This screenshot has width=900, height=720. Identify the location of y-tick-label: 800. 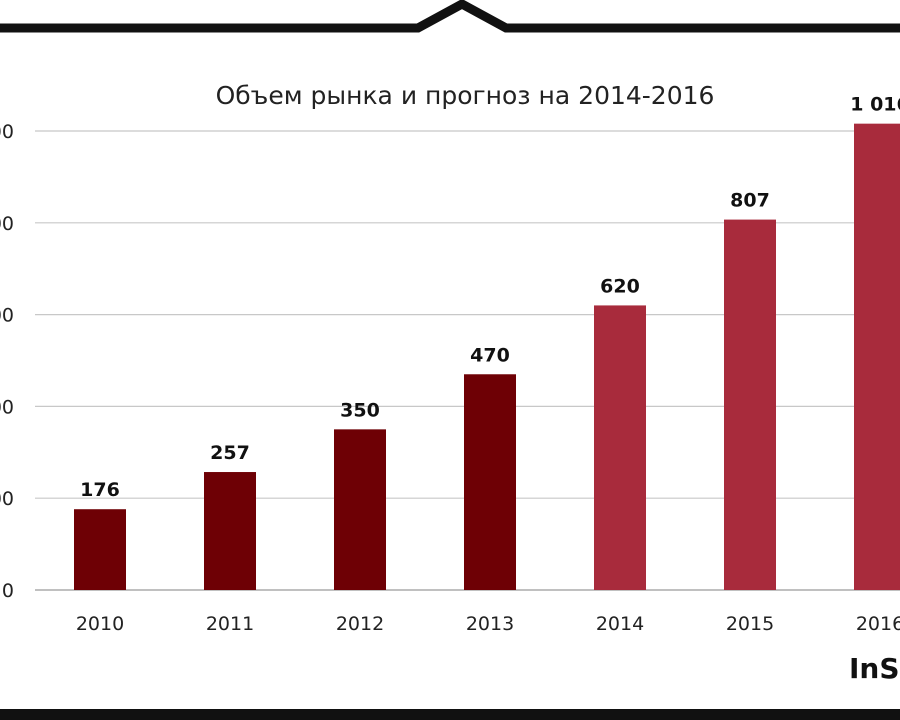
(7, 224).